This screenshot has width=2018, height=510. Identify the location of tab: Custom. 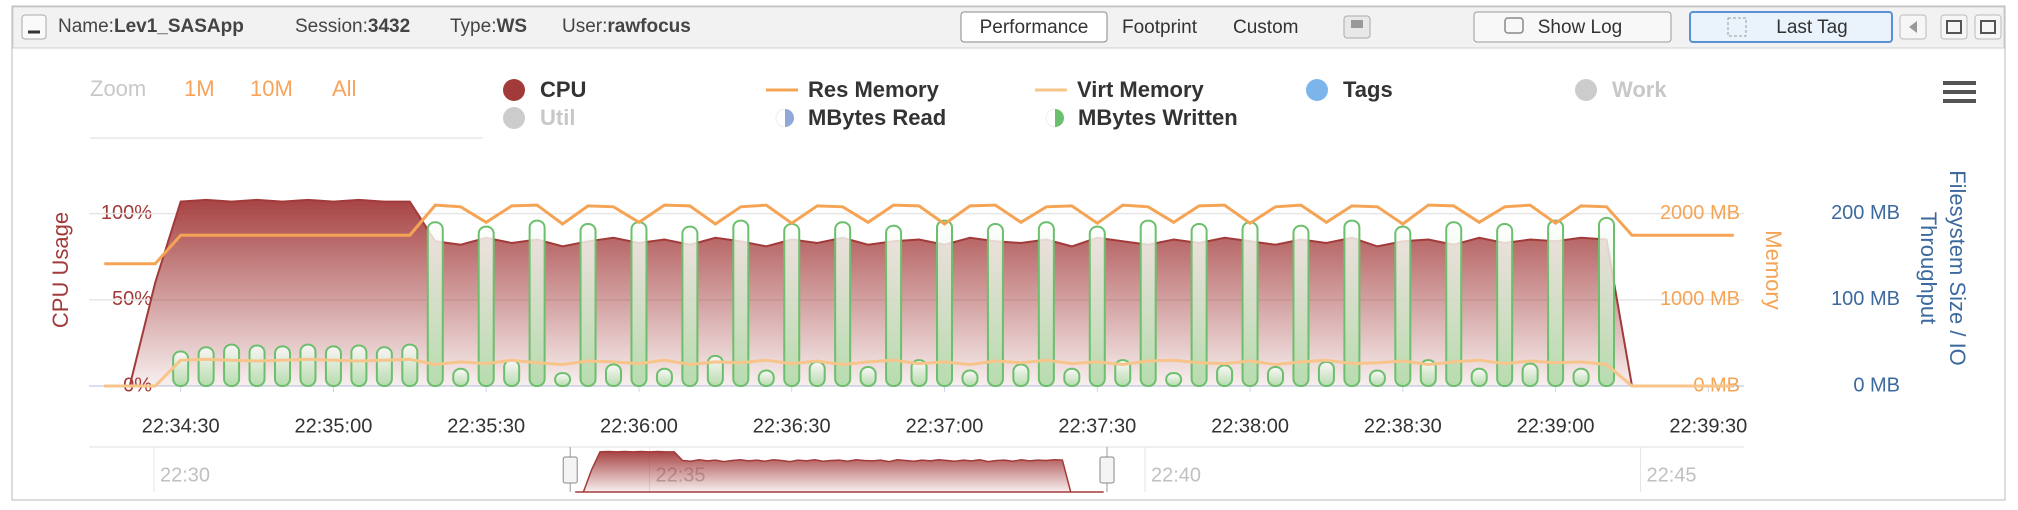
(1265, 27).